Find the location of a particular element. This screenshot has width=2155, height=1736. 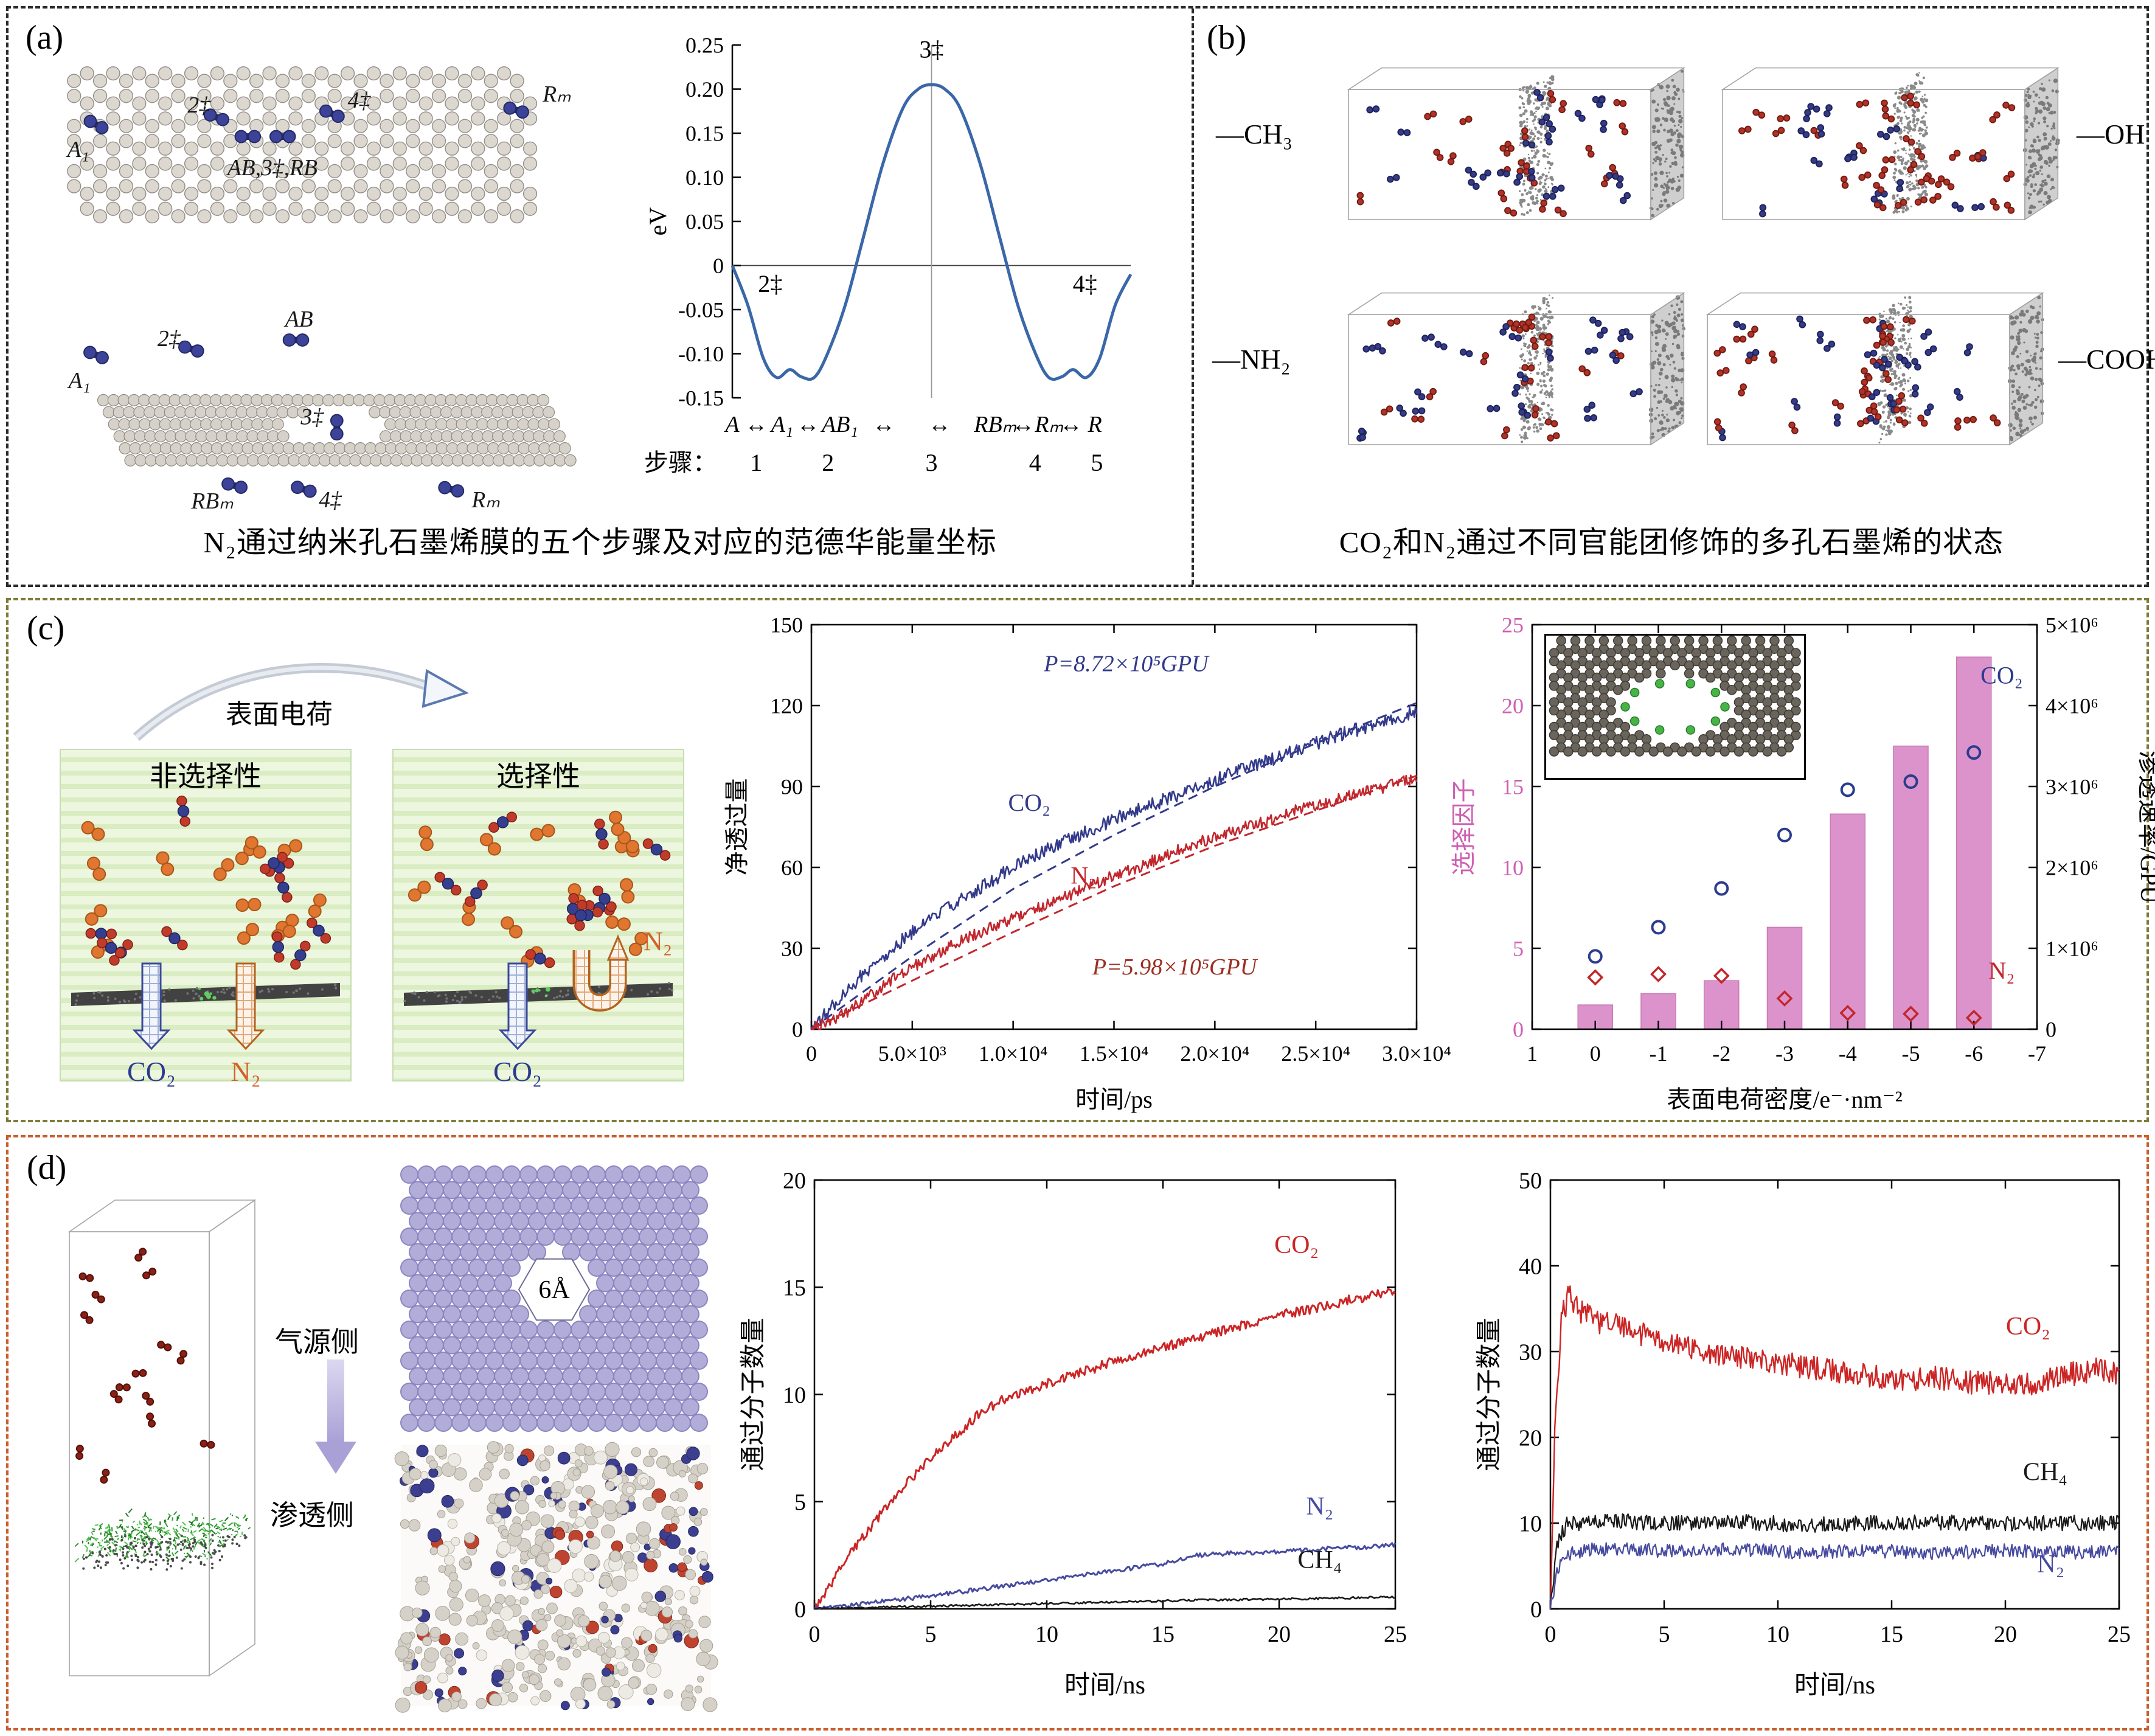

pore-passing-chart: 0 5 10 15 20 0 5 10 15 20 25 CO₂ N₂ CH₄ 时间/ns 通过分子数量 is located at coordinates (1076, 1429).